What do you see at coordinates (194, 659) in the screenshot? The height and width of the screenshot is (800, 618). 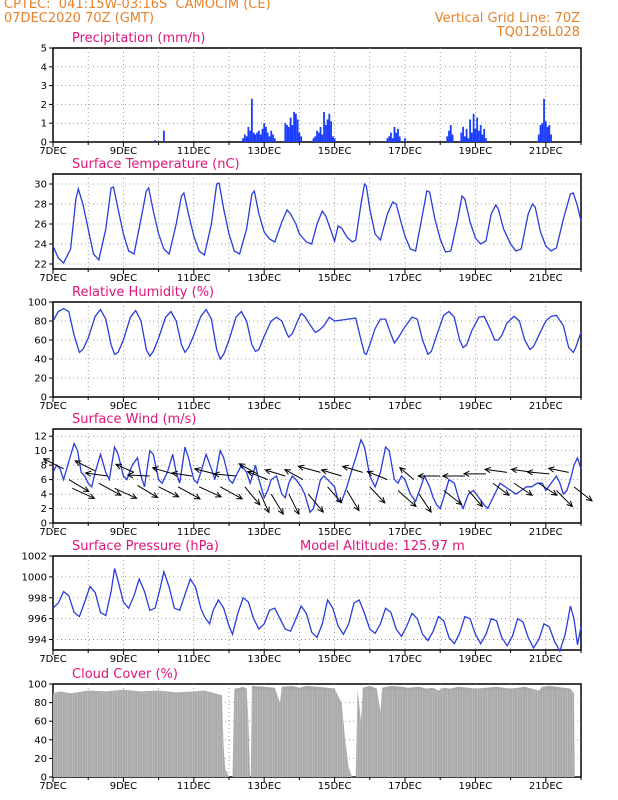 I see `pressure-xtick-label: 11DEC` at bounding box center [194, 659].